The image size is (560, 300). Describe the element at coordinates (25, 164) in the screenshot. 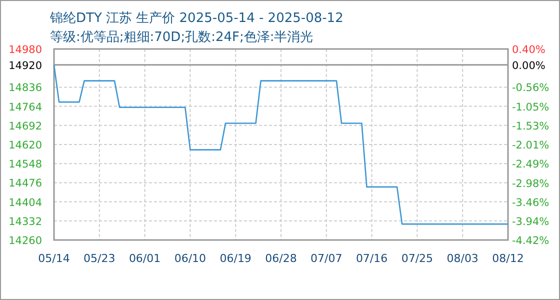

I see `ytick: 14548` at that location.